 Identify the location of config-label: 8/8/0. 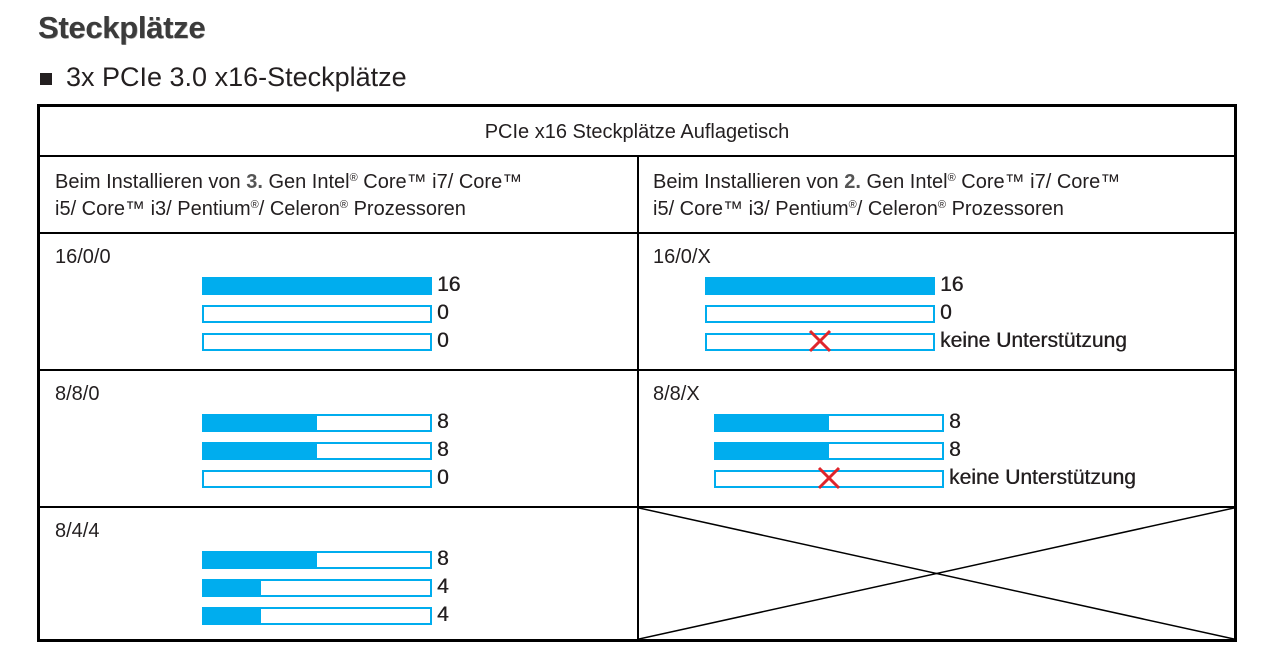
(77, 394).